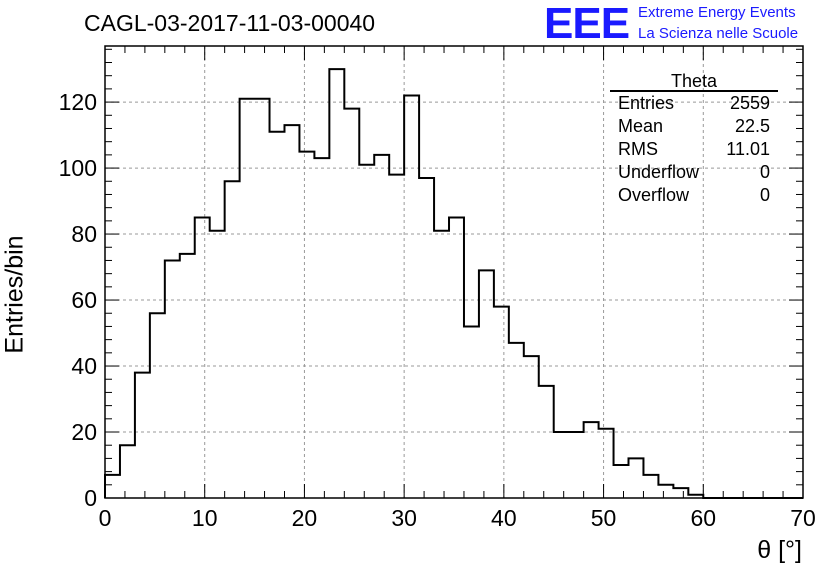  What do you see at coordinates (694, 103) in the screenshot?
I see `stats-row-entries: Entries 2559` at bounding box center [694, 103].